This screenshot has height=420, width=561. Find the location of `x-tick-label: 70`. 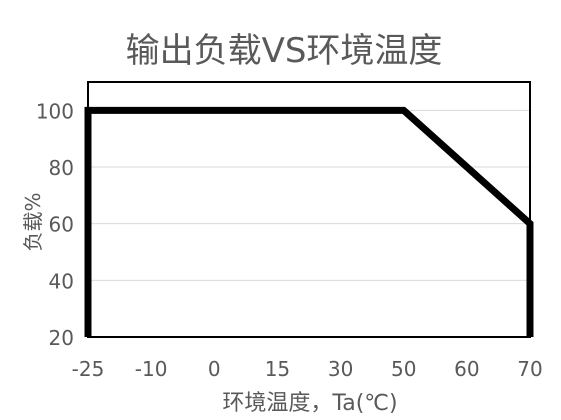

x-tick-label: 70 is located at coordinates (529, 369).